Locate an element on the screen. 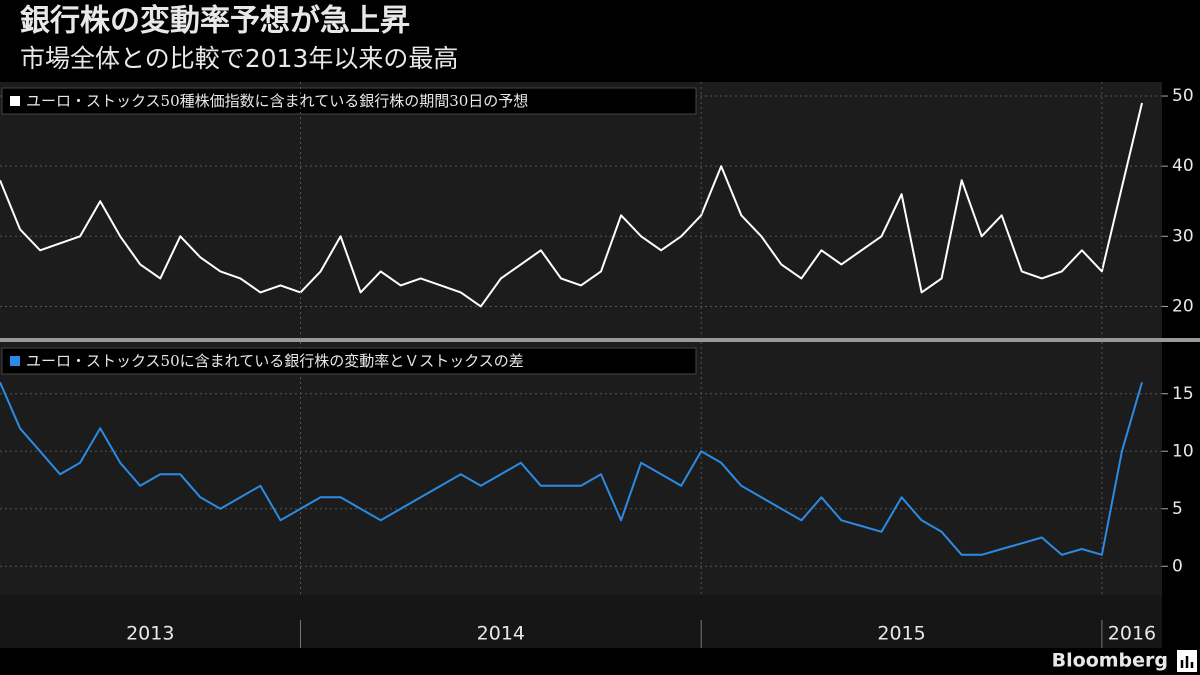 This screenshot has width=1200, height=675. panel-separator is located at coordinates (600, 340).